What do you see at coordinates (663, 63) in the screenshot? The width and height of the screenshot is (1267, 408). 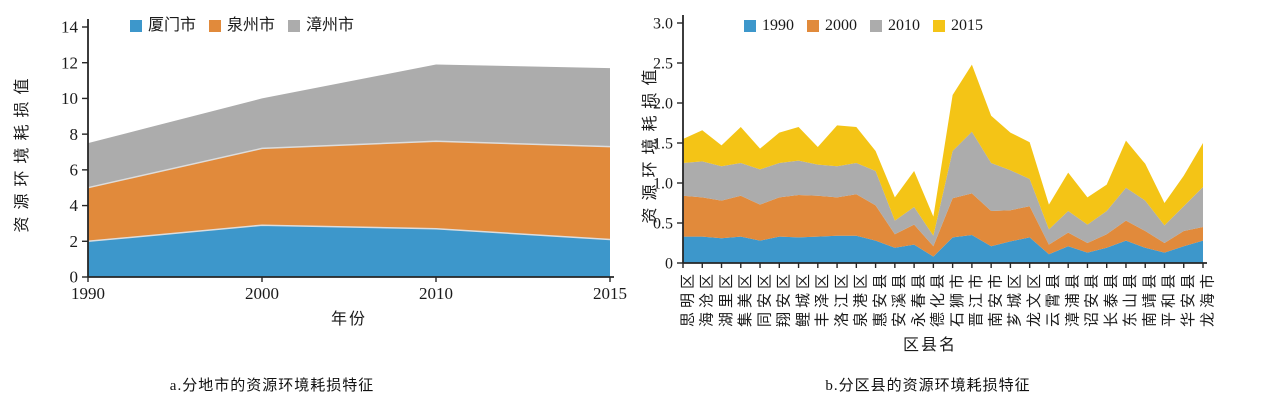 I see `y-tick-label: 2.5` at bounding box center [663, 63].